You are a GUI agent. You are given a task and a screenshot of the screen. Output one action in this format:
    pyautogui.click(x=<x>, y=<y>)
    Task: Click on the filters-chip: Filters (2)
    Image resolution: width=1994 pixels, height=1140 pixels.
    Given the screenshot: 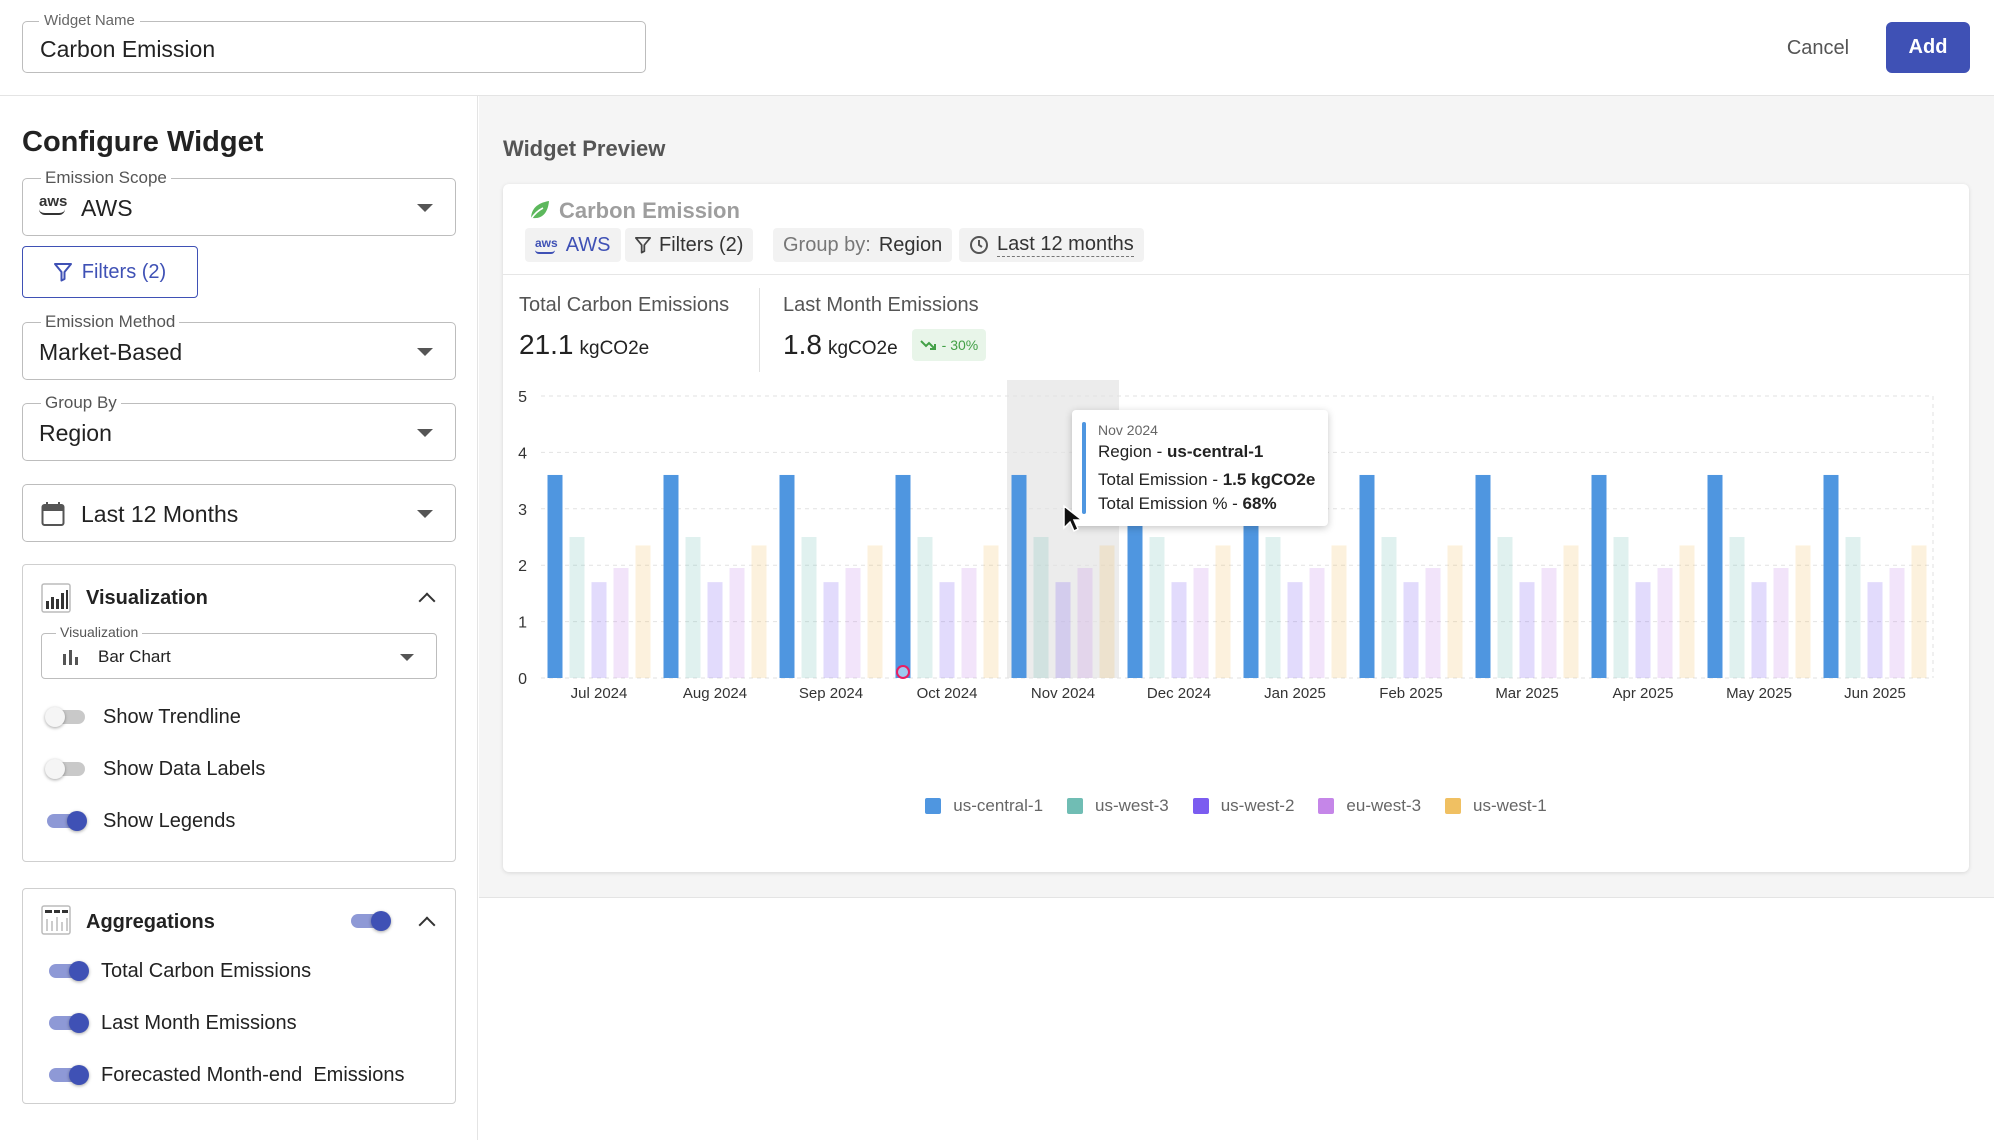 What is the action you would take?
    pyautogui.click(x=689, y=245)
    